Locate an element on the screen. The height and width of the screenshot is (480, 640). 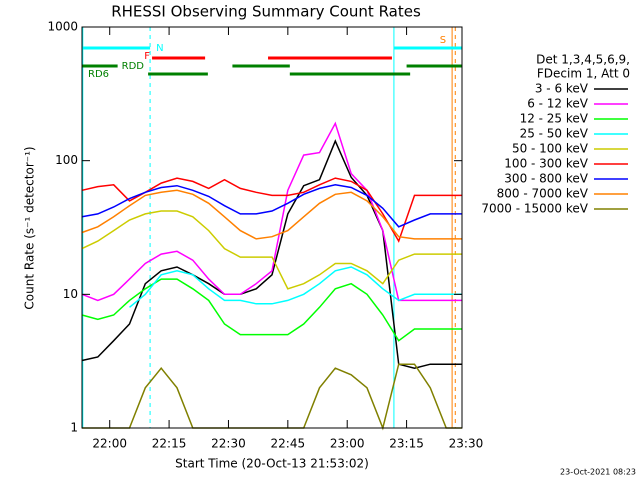
legend-label: 6 - 12 keV is located at coordinates (558, 104).